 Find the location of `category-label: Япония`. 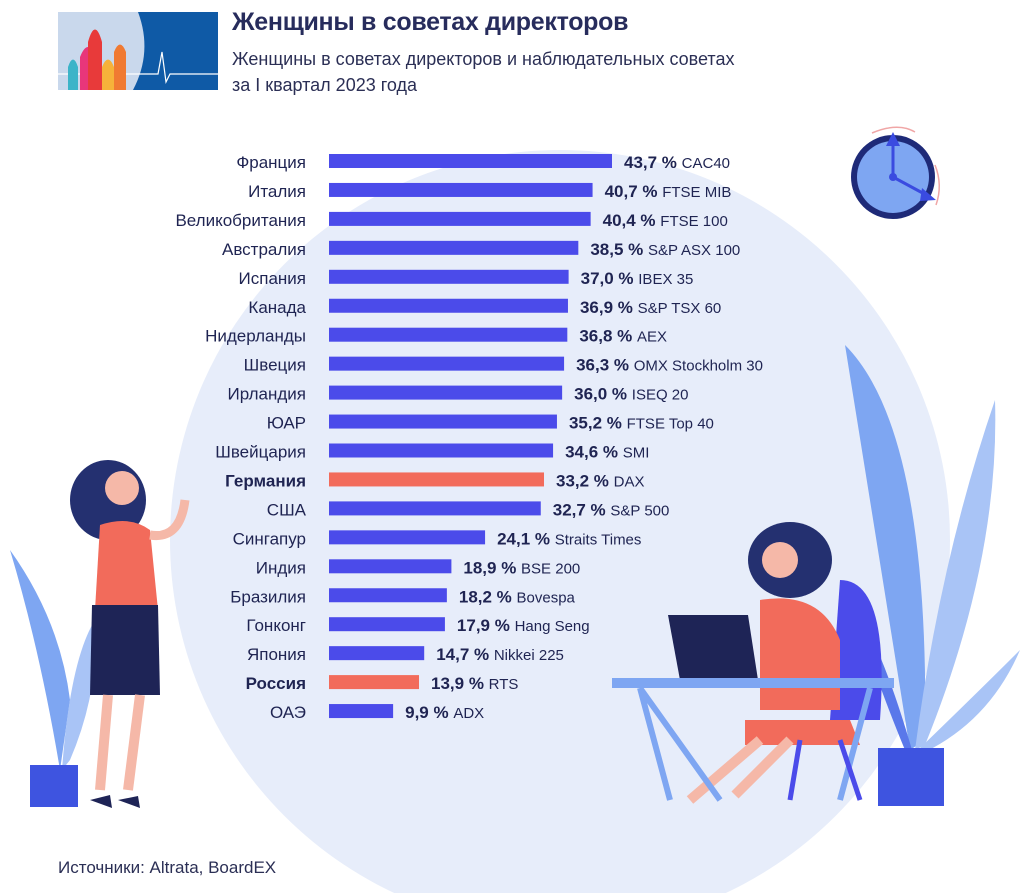

category-label: Япония is located at coordinates (276, 654).